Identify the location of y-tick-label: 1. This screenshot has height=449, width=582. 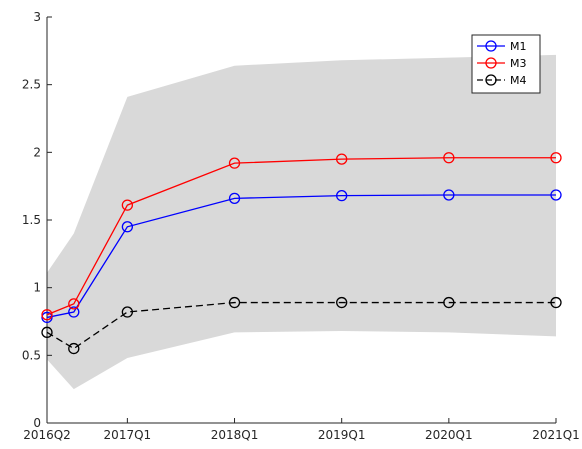
(37, 288).